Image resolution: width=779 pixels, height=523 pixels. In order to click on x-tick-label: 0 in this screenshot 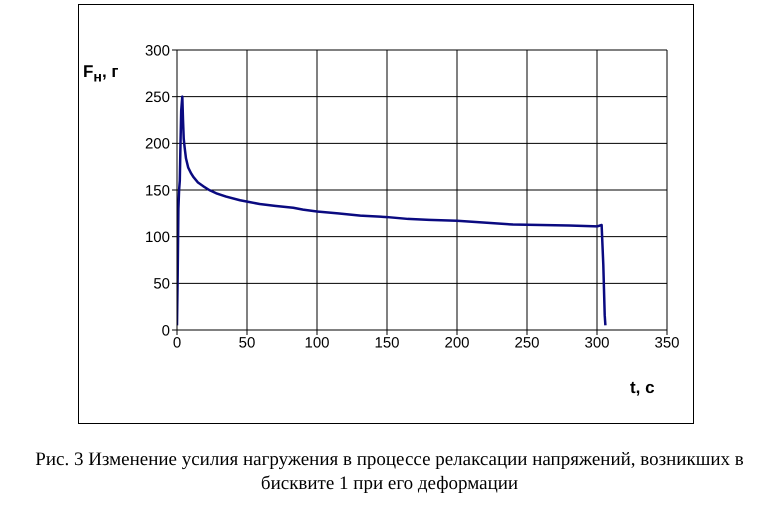, I will do `click(177, 343)`.